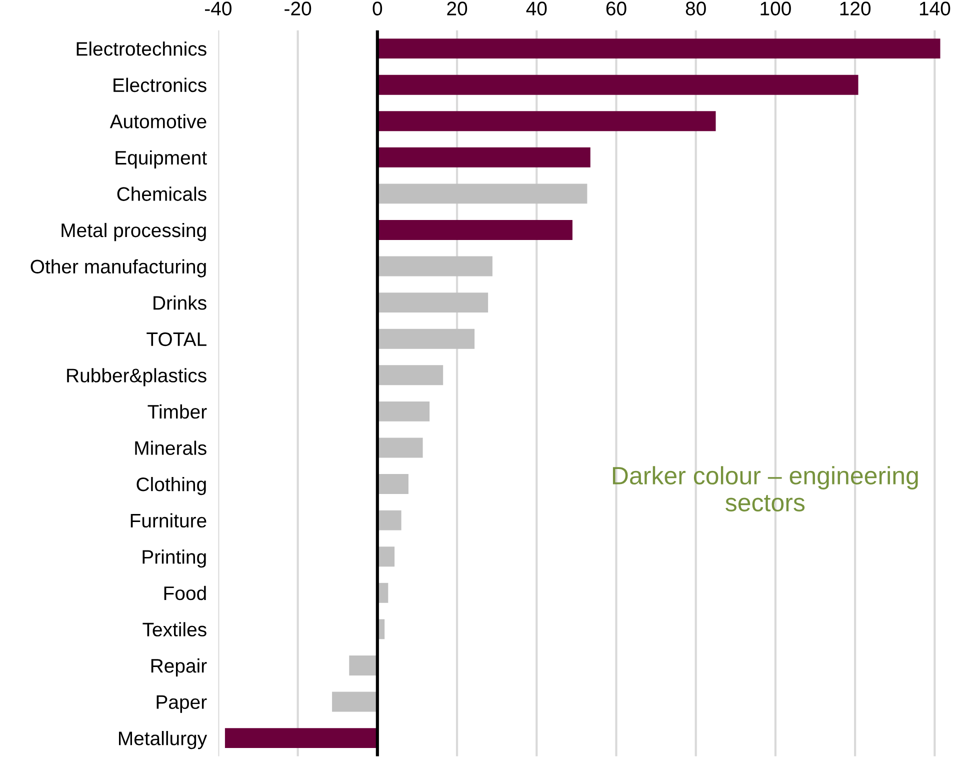 The image size is (957, 760). Describe the element at coordinates (935, 9) in the screenshot. I see `x-tick-label: 140` at that location.